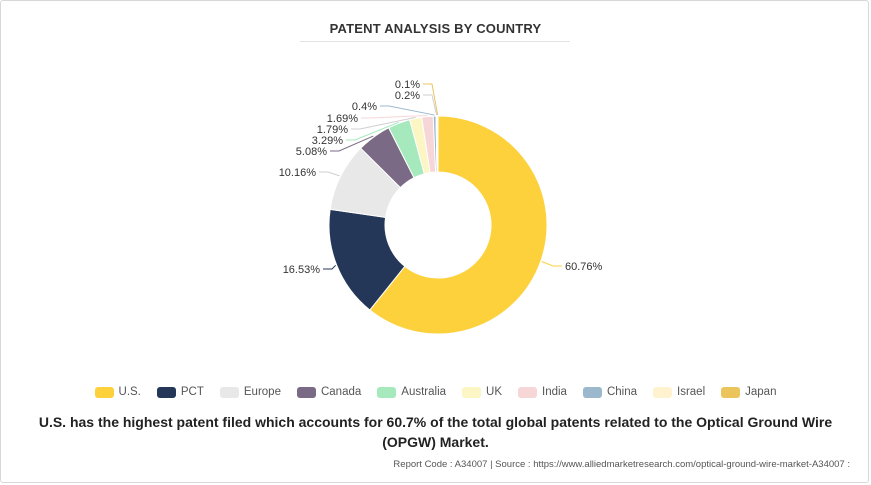 This screenshot has width=871, height=485. What do you see at coordinates (387, 392) in the screenshot?
I see `legend-swatch-australia` at bounding box center [387, 392].